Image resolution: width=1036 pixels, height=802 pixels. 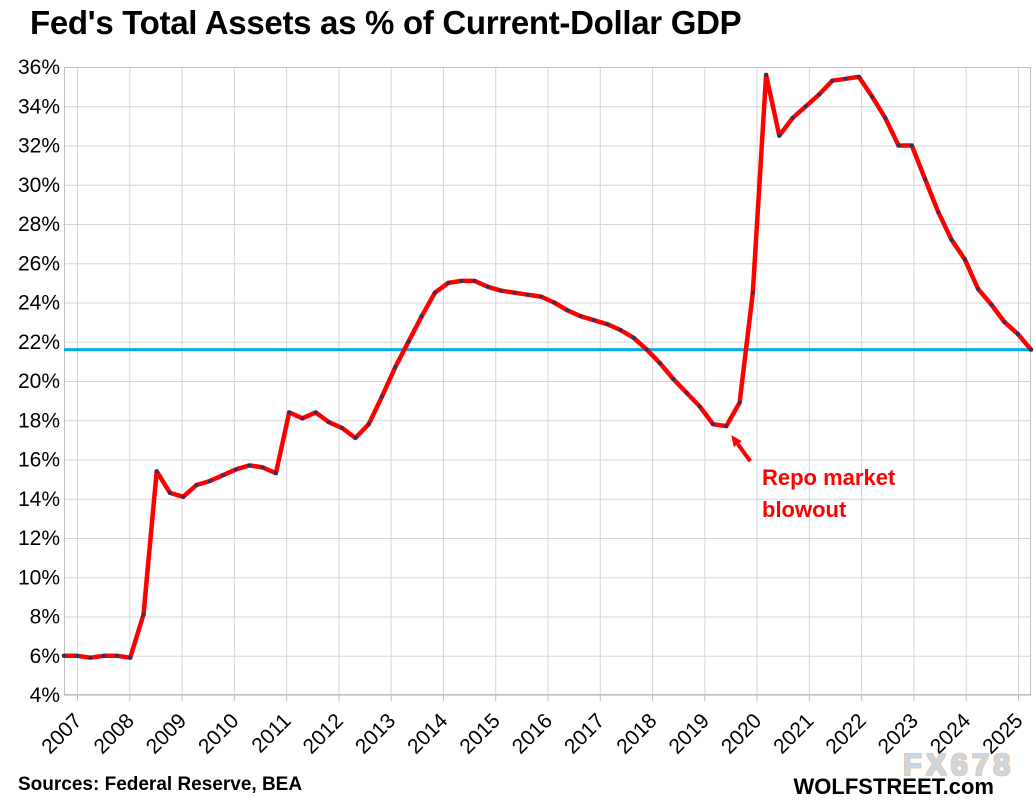 What do you see at coordinates (829, 477) in the screenshot?
I see `annotation-line1: Repo market` at bounding box center [829, 477].